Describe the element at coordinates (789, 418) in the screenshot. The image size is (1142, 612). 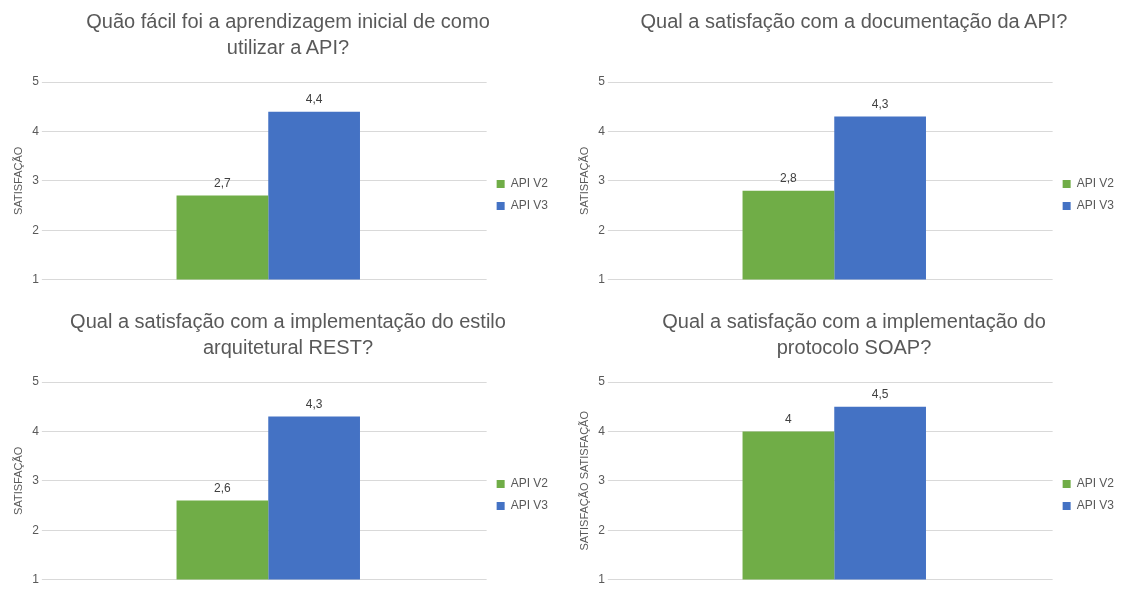
I see `data-label: 4` at that location.